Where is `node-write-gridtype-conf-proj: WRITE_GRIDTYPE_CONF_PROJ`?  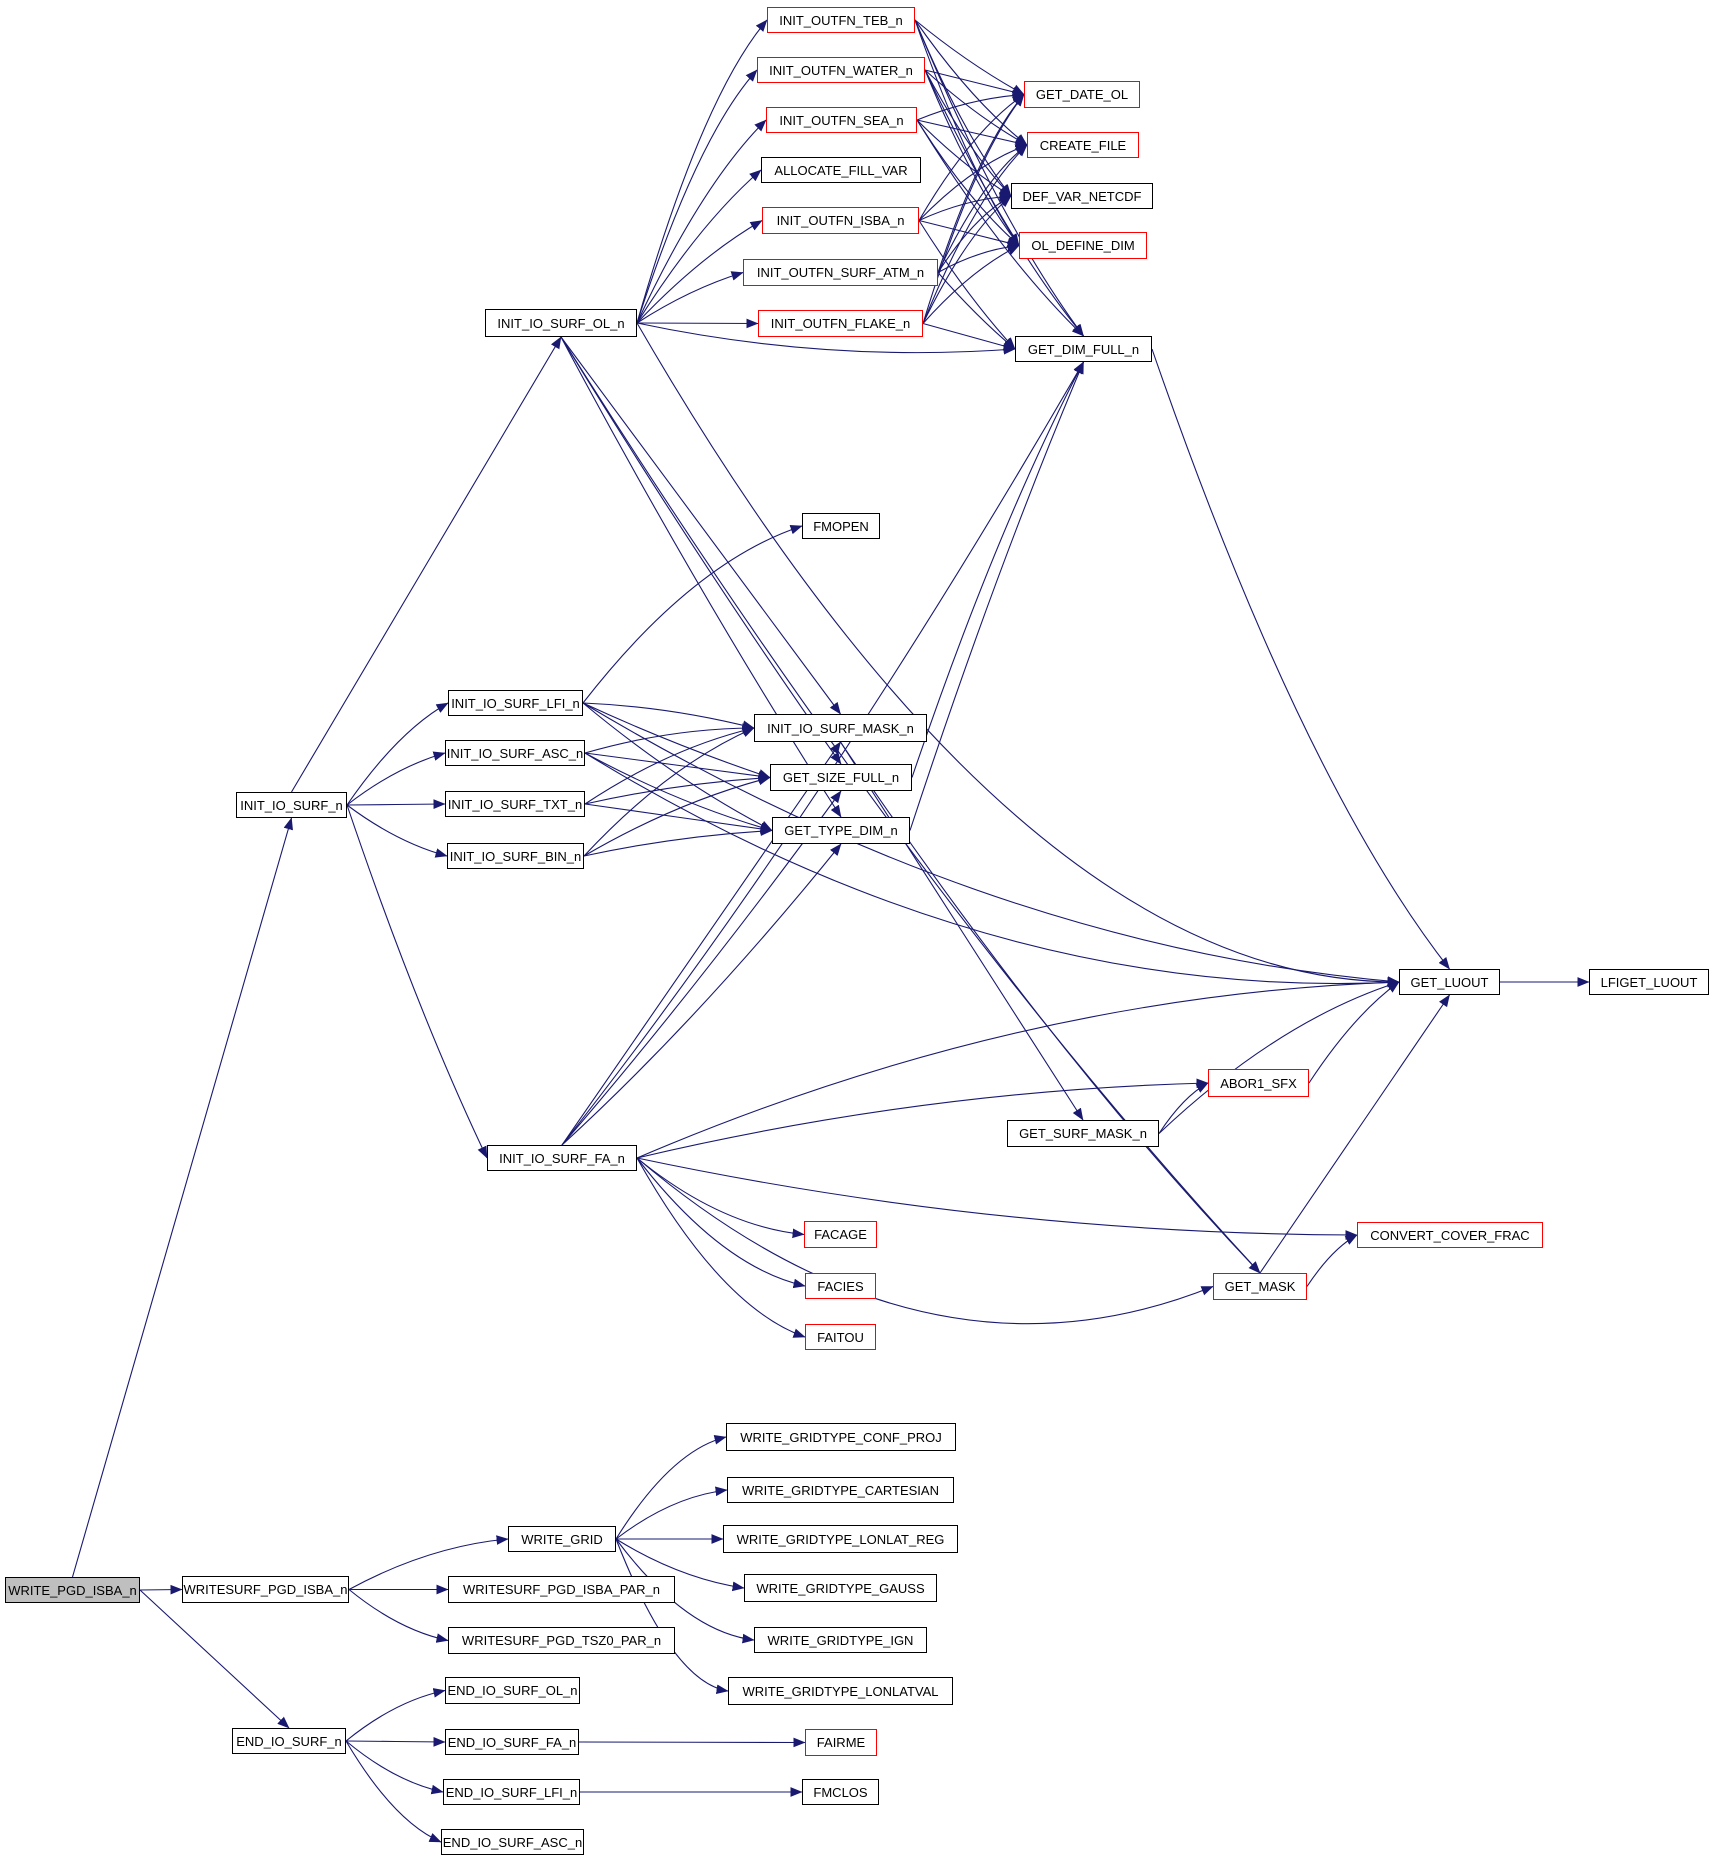
node-write-gridtype-conf-proj: WRITE_GRIDTYPE_CONF_PROJ is located at coordinates (841, 1437).